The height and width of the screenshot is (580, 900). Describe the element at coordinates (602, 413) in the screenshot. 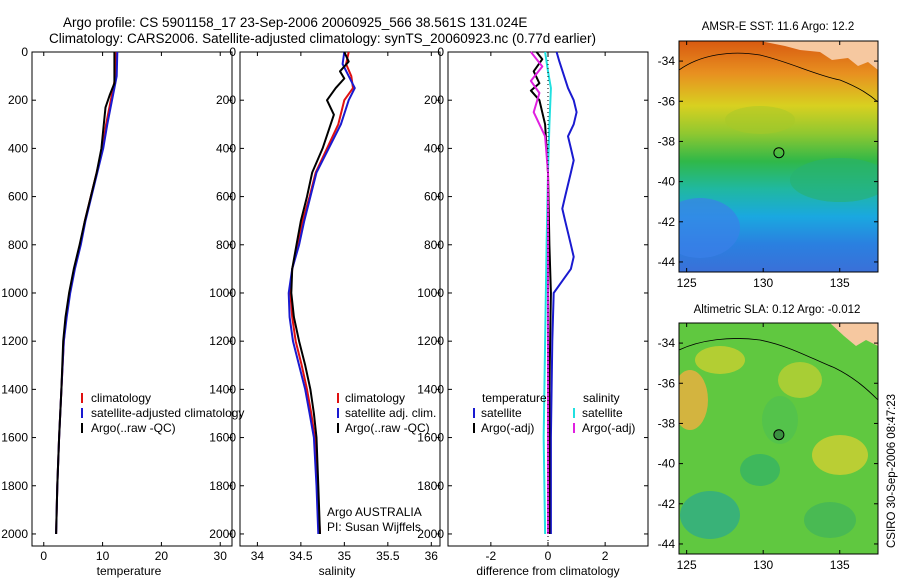

I see `legend-label-sal-satellite: satellite` at that location.